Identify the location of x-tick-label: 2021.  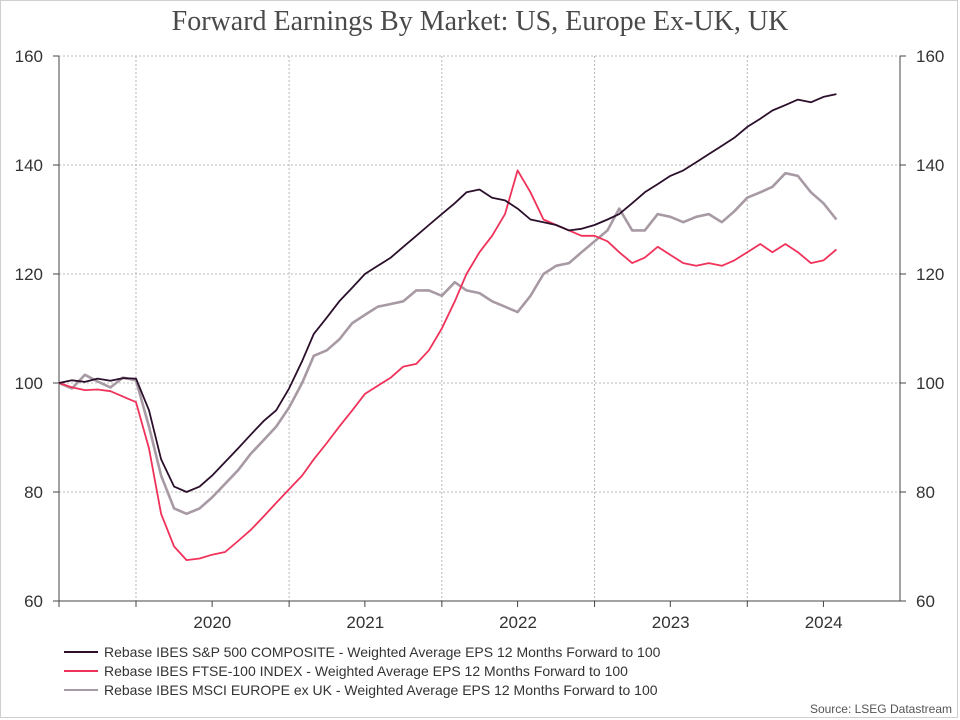
(365, 622).